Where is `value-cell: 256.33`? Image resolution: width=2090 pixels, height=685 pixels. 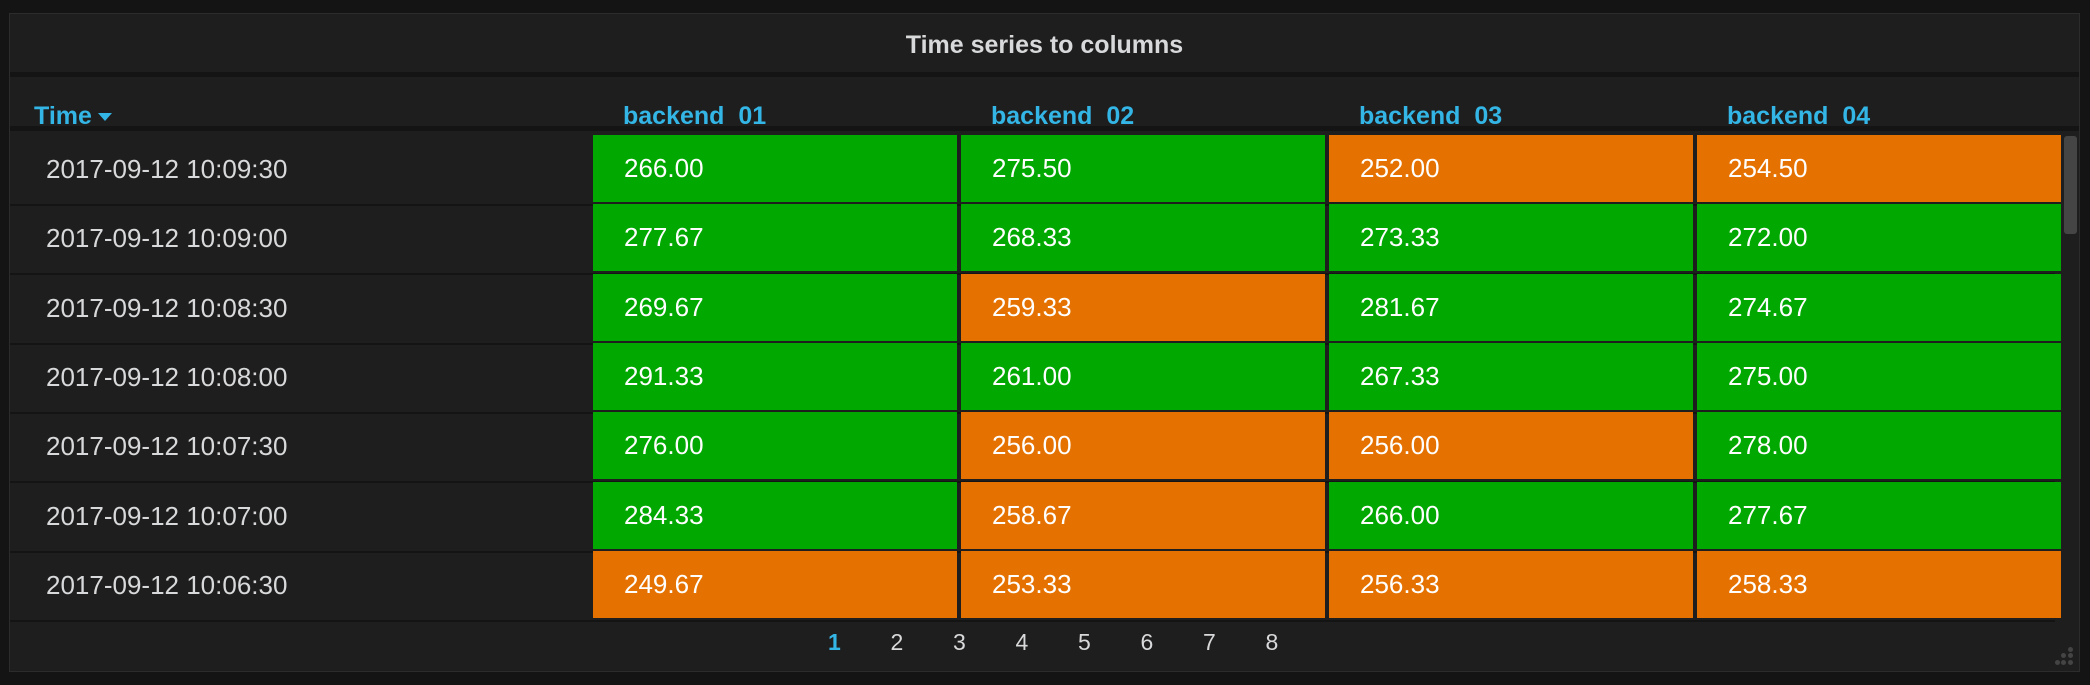
value-cell: 256.33 is located at coordinates (1511, 584).